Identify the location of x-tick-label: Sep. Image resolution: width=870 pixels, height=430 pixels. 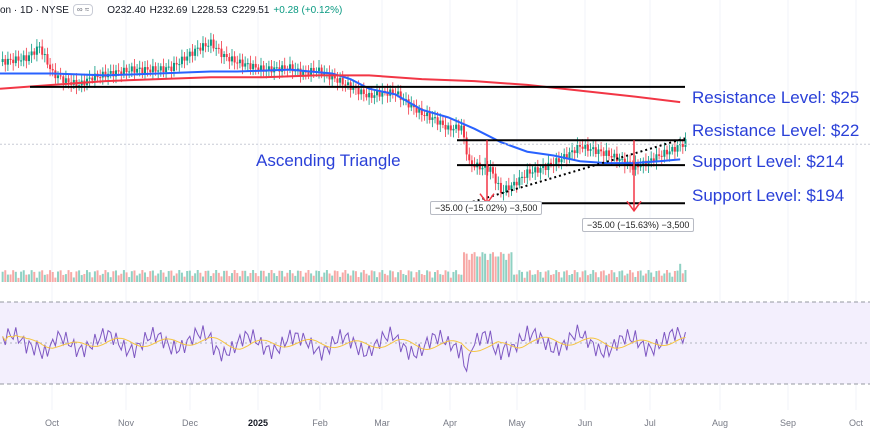
(788, 423).